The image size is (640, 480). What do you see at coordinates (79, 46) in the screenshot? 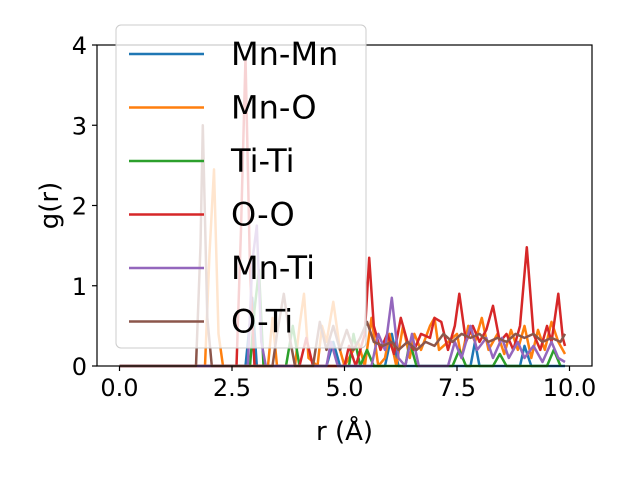
I see `y-tick-label: 4` at bounding box center [79, 46].